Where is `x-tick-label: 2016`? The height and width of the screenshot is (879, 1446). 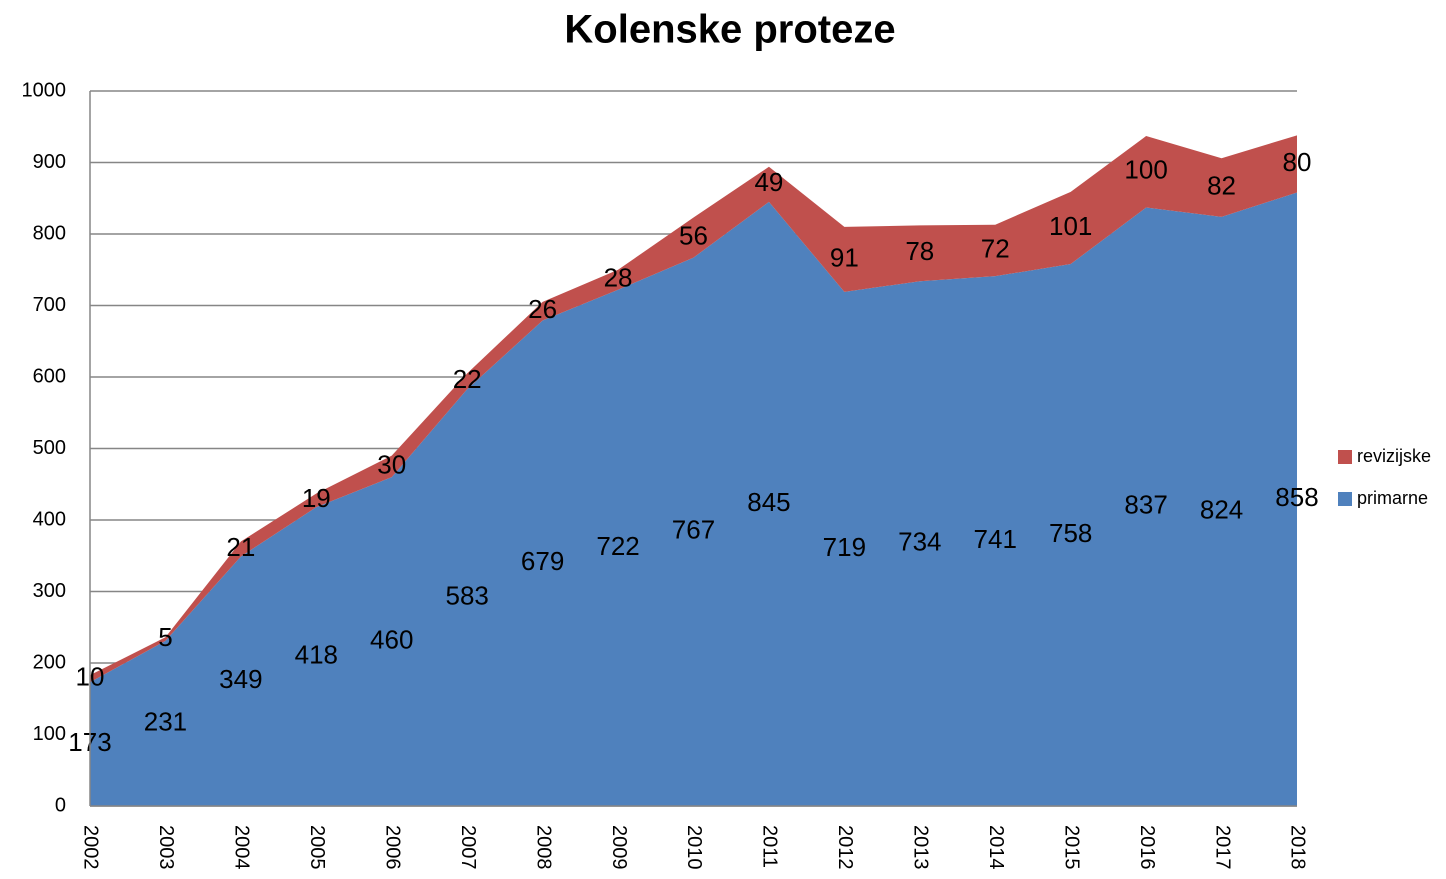 x-tick-label: 2016 is located at coordinates (1147, 847).